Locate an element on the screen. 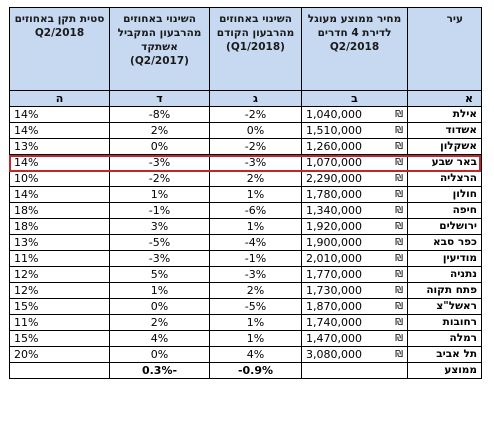 The image size is (494, 426). letter-change-yoy: ד is located at coordinates (159, 98).